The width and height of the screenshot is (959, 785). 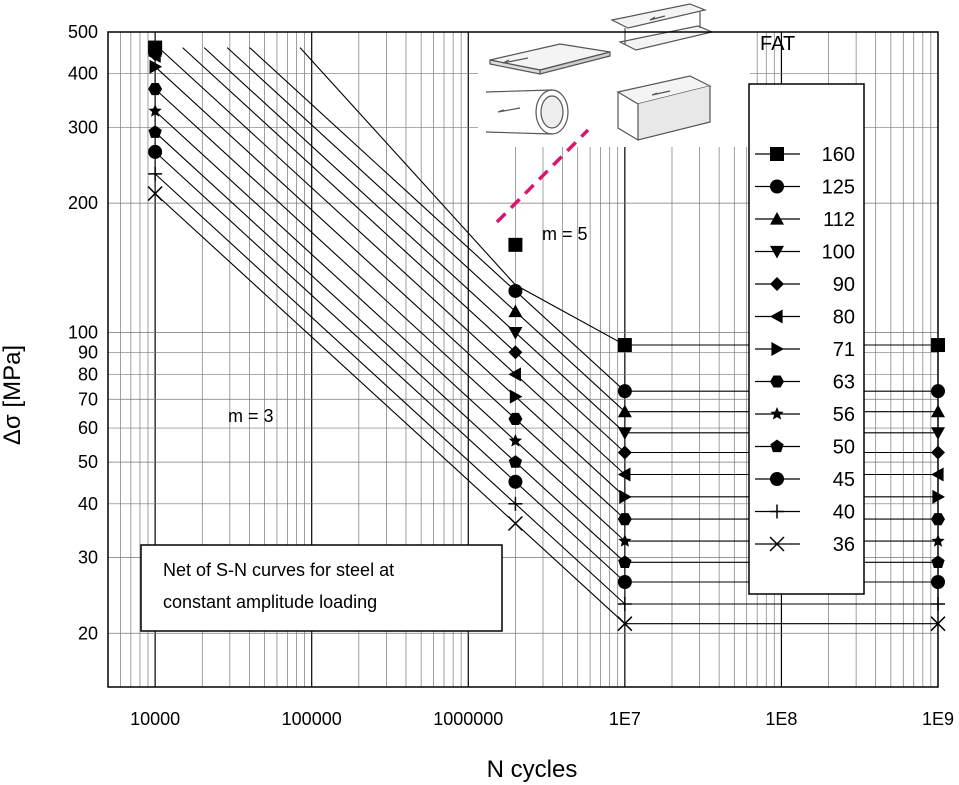 What do you see at coordinates (838, 155) in the screenshot?
I see `legend-label: 160` at bounding box center [838, 155].